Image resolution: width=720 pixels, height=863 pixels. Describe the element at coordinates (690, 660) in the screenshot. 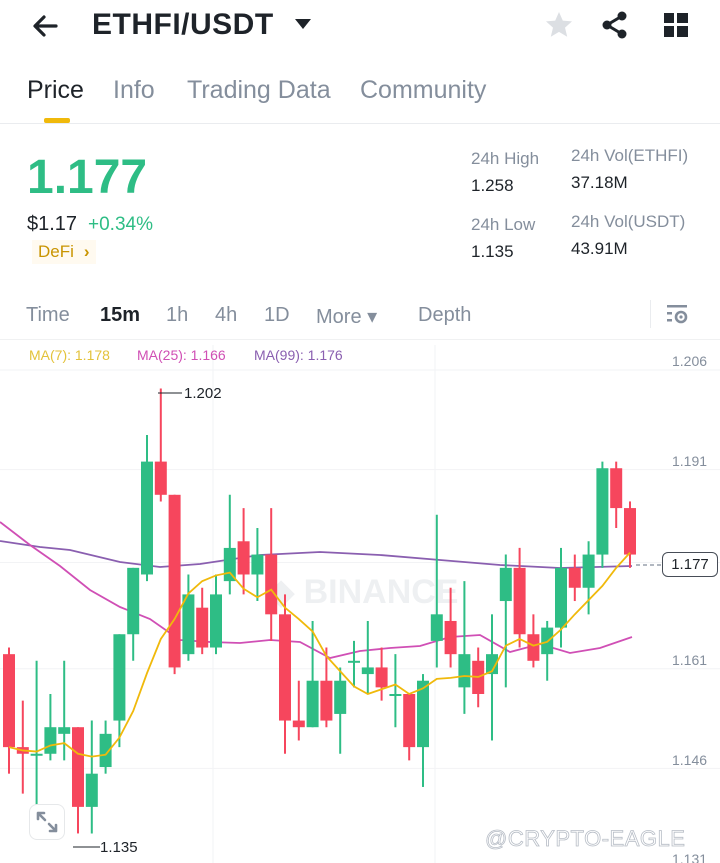

I see `y-tick-1161: 1.161` at that location.